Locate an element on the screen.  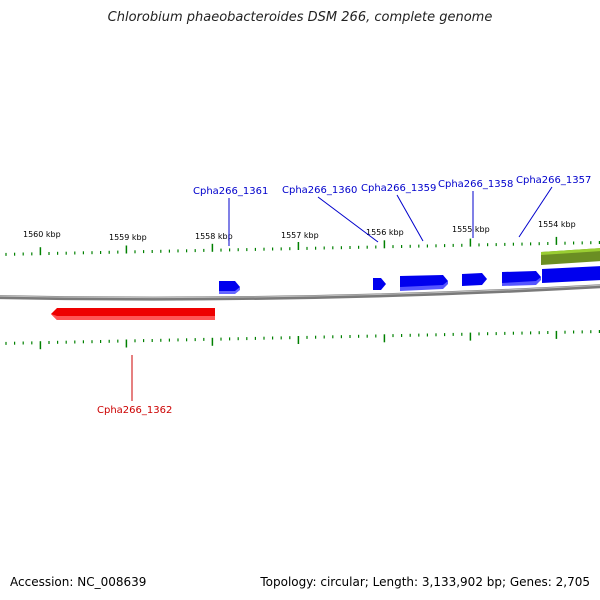
genome-backbone is located at coordinates (300, 292).